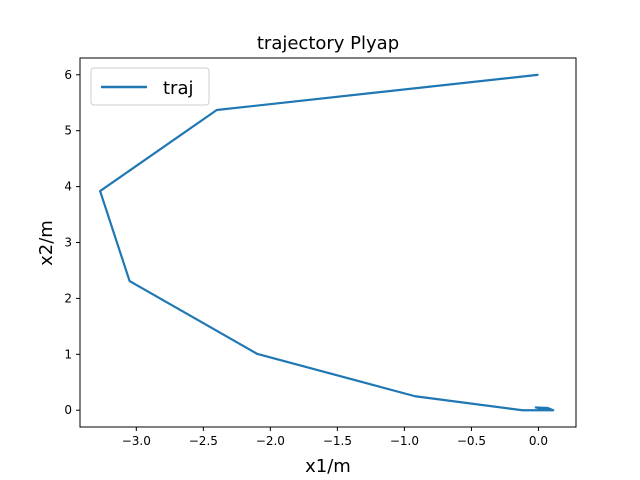 The image size is (640, 480). Describe the element at coordinates (538, 441) in the screenshot. I see `x-tick-label: 0.0` at that location.